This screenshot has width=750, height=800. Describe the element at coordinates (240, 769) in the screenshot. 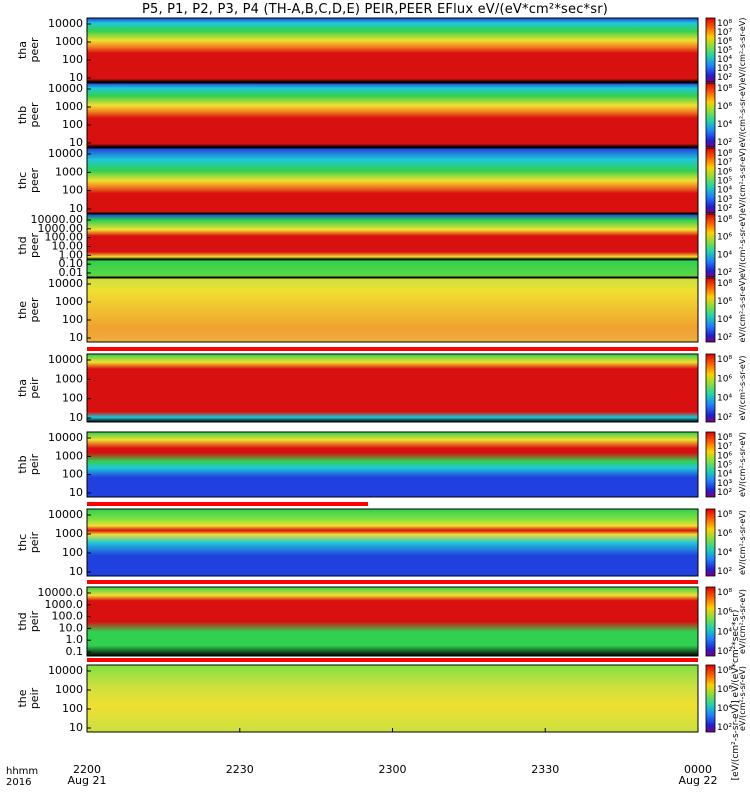

I see `x-tick-label-time: 2230` at that location.